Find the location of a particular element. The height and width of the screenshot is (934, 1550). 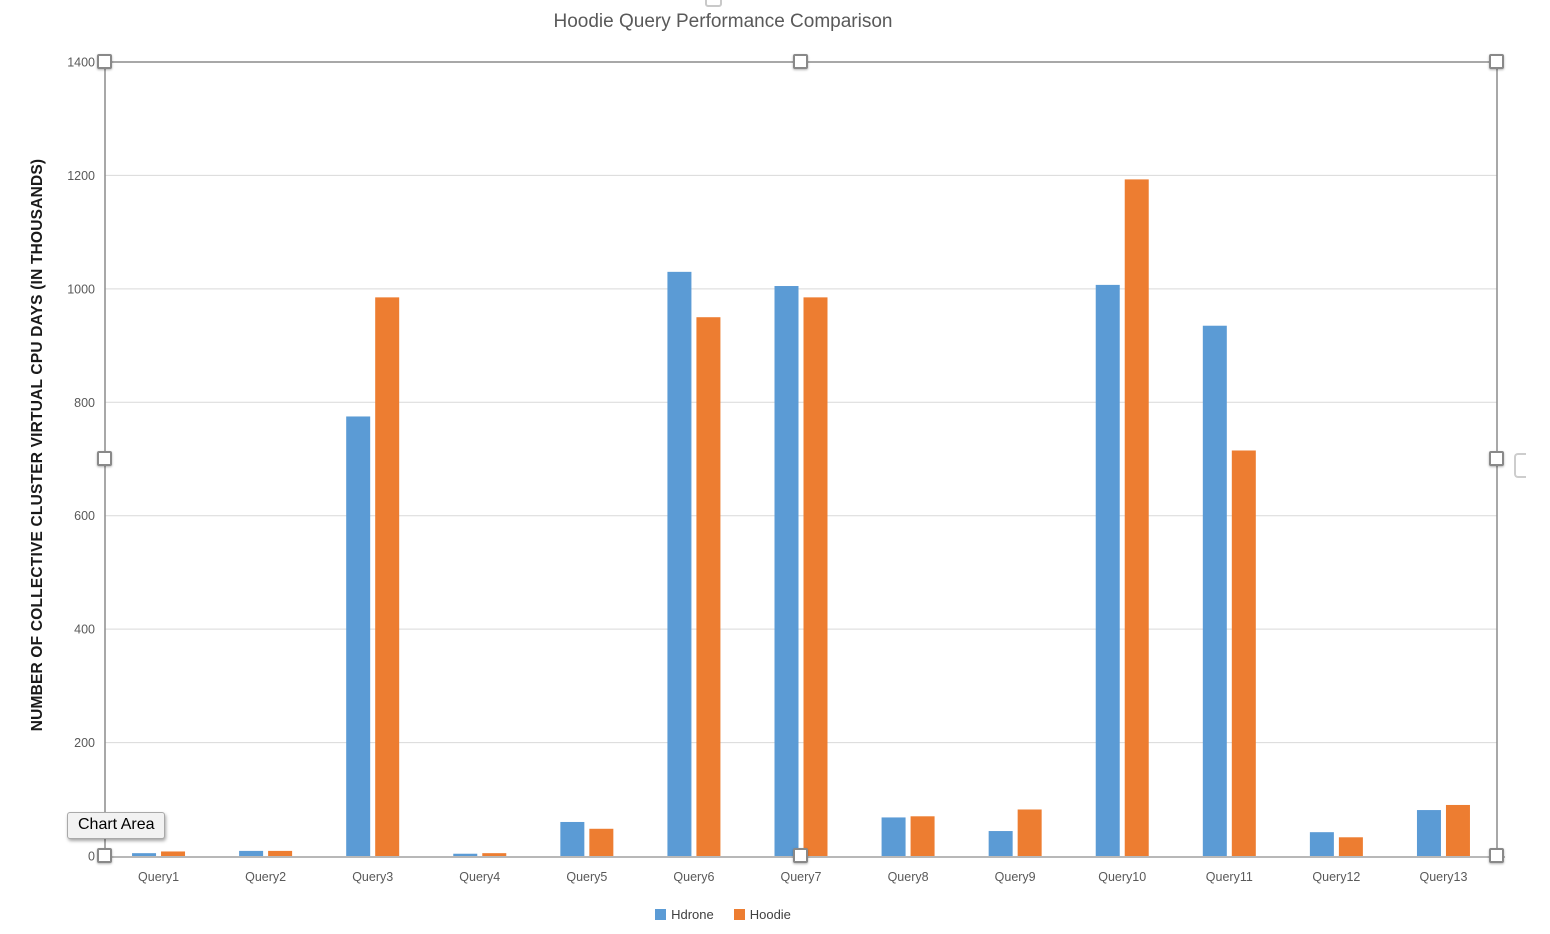

bar-hoodie-query13 is located at coordinates (1457, 830).